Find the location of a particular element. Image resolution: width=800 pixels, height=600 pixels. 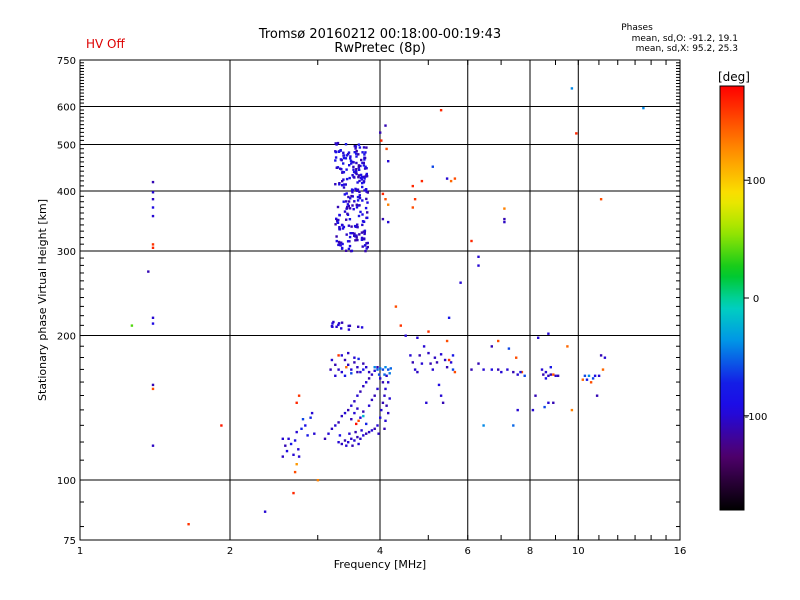

x-tick-label: 10 is located at coordinates (578, 551).